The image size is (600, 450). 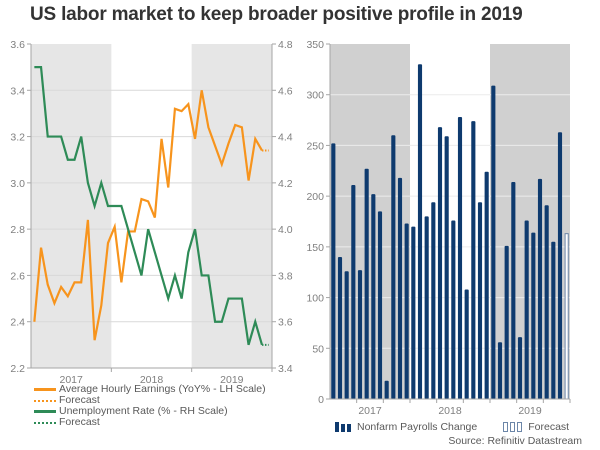 What do you see at coordinates (285, 323) in the screenshot?
I see `right-y-tick-label: 3.6` at bounding box center [285, 323].